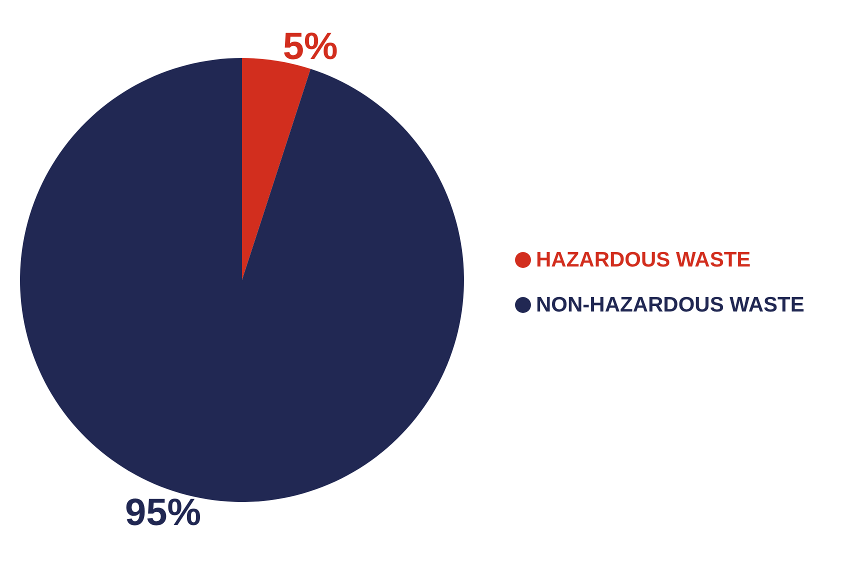 This screenshot has width=841, height=565. Describe the element at coordinates (163, 513) in the screenshot. I see `data-label: 95%` at that location.